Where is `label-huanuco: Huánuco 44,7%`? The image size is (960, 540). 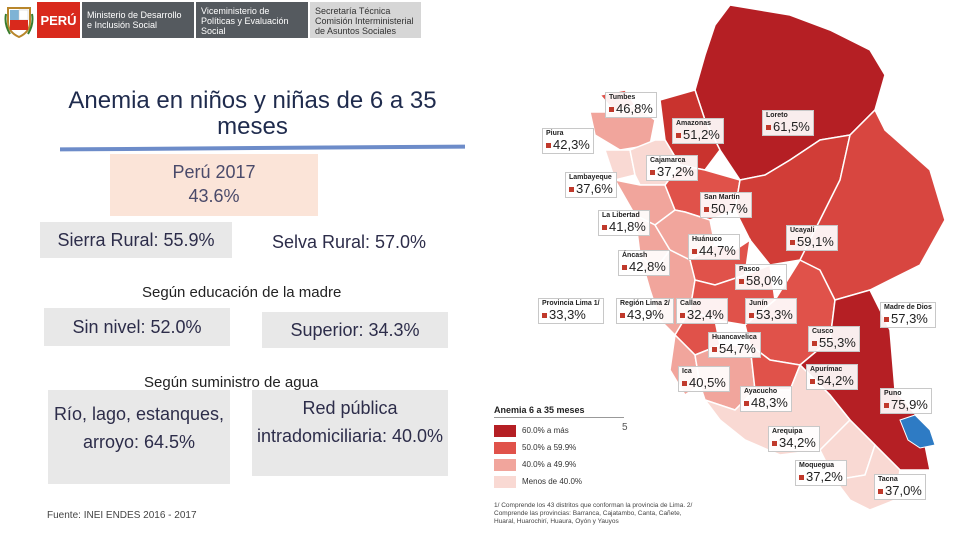
label-huanuco: Huánuco 44,7% is located at coordinates (714, 247).